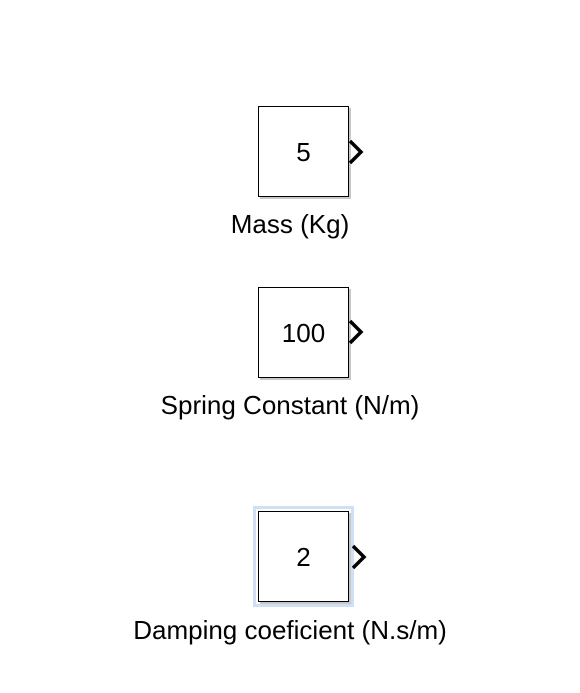 This screenshot has width=580, height=693. What do you see at coordinates (356, 332) in the screenshot?
I see `spring-output-port-icon` at bounding box center [356, 332].